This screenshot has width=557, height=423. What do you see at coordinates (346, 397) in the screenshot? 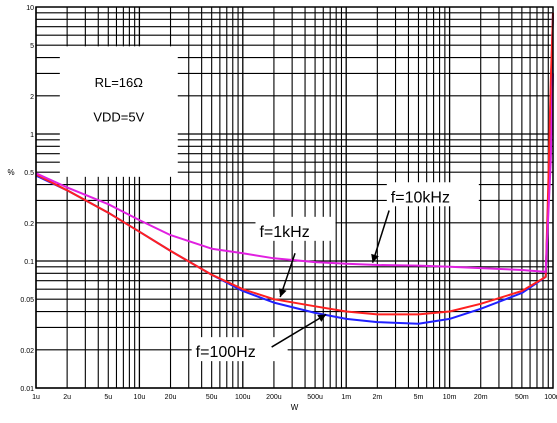
I see `x-tick-label: 1m` at bounding box center [346, 397].